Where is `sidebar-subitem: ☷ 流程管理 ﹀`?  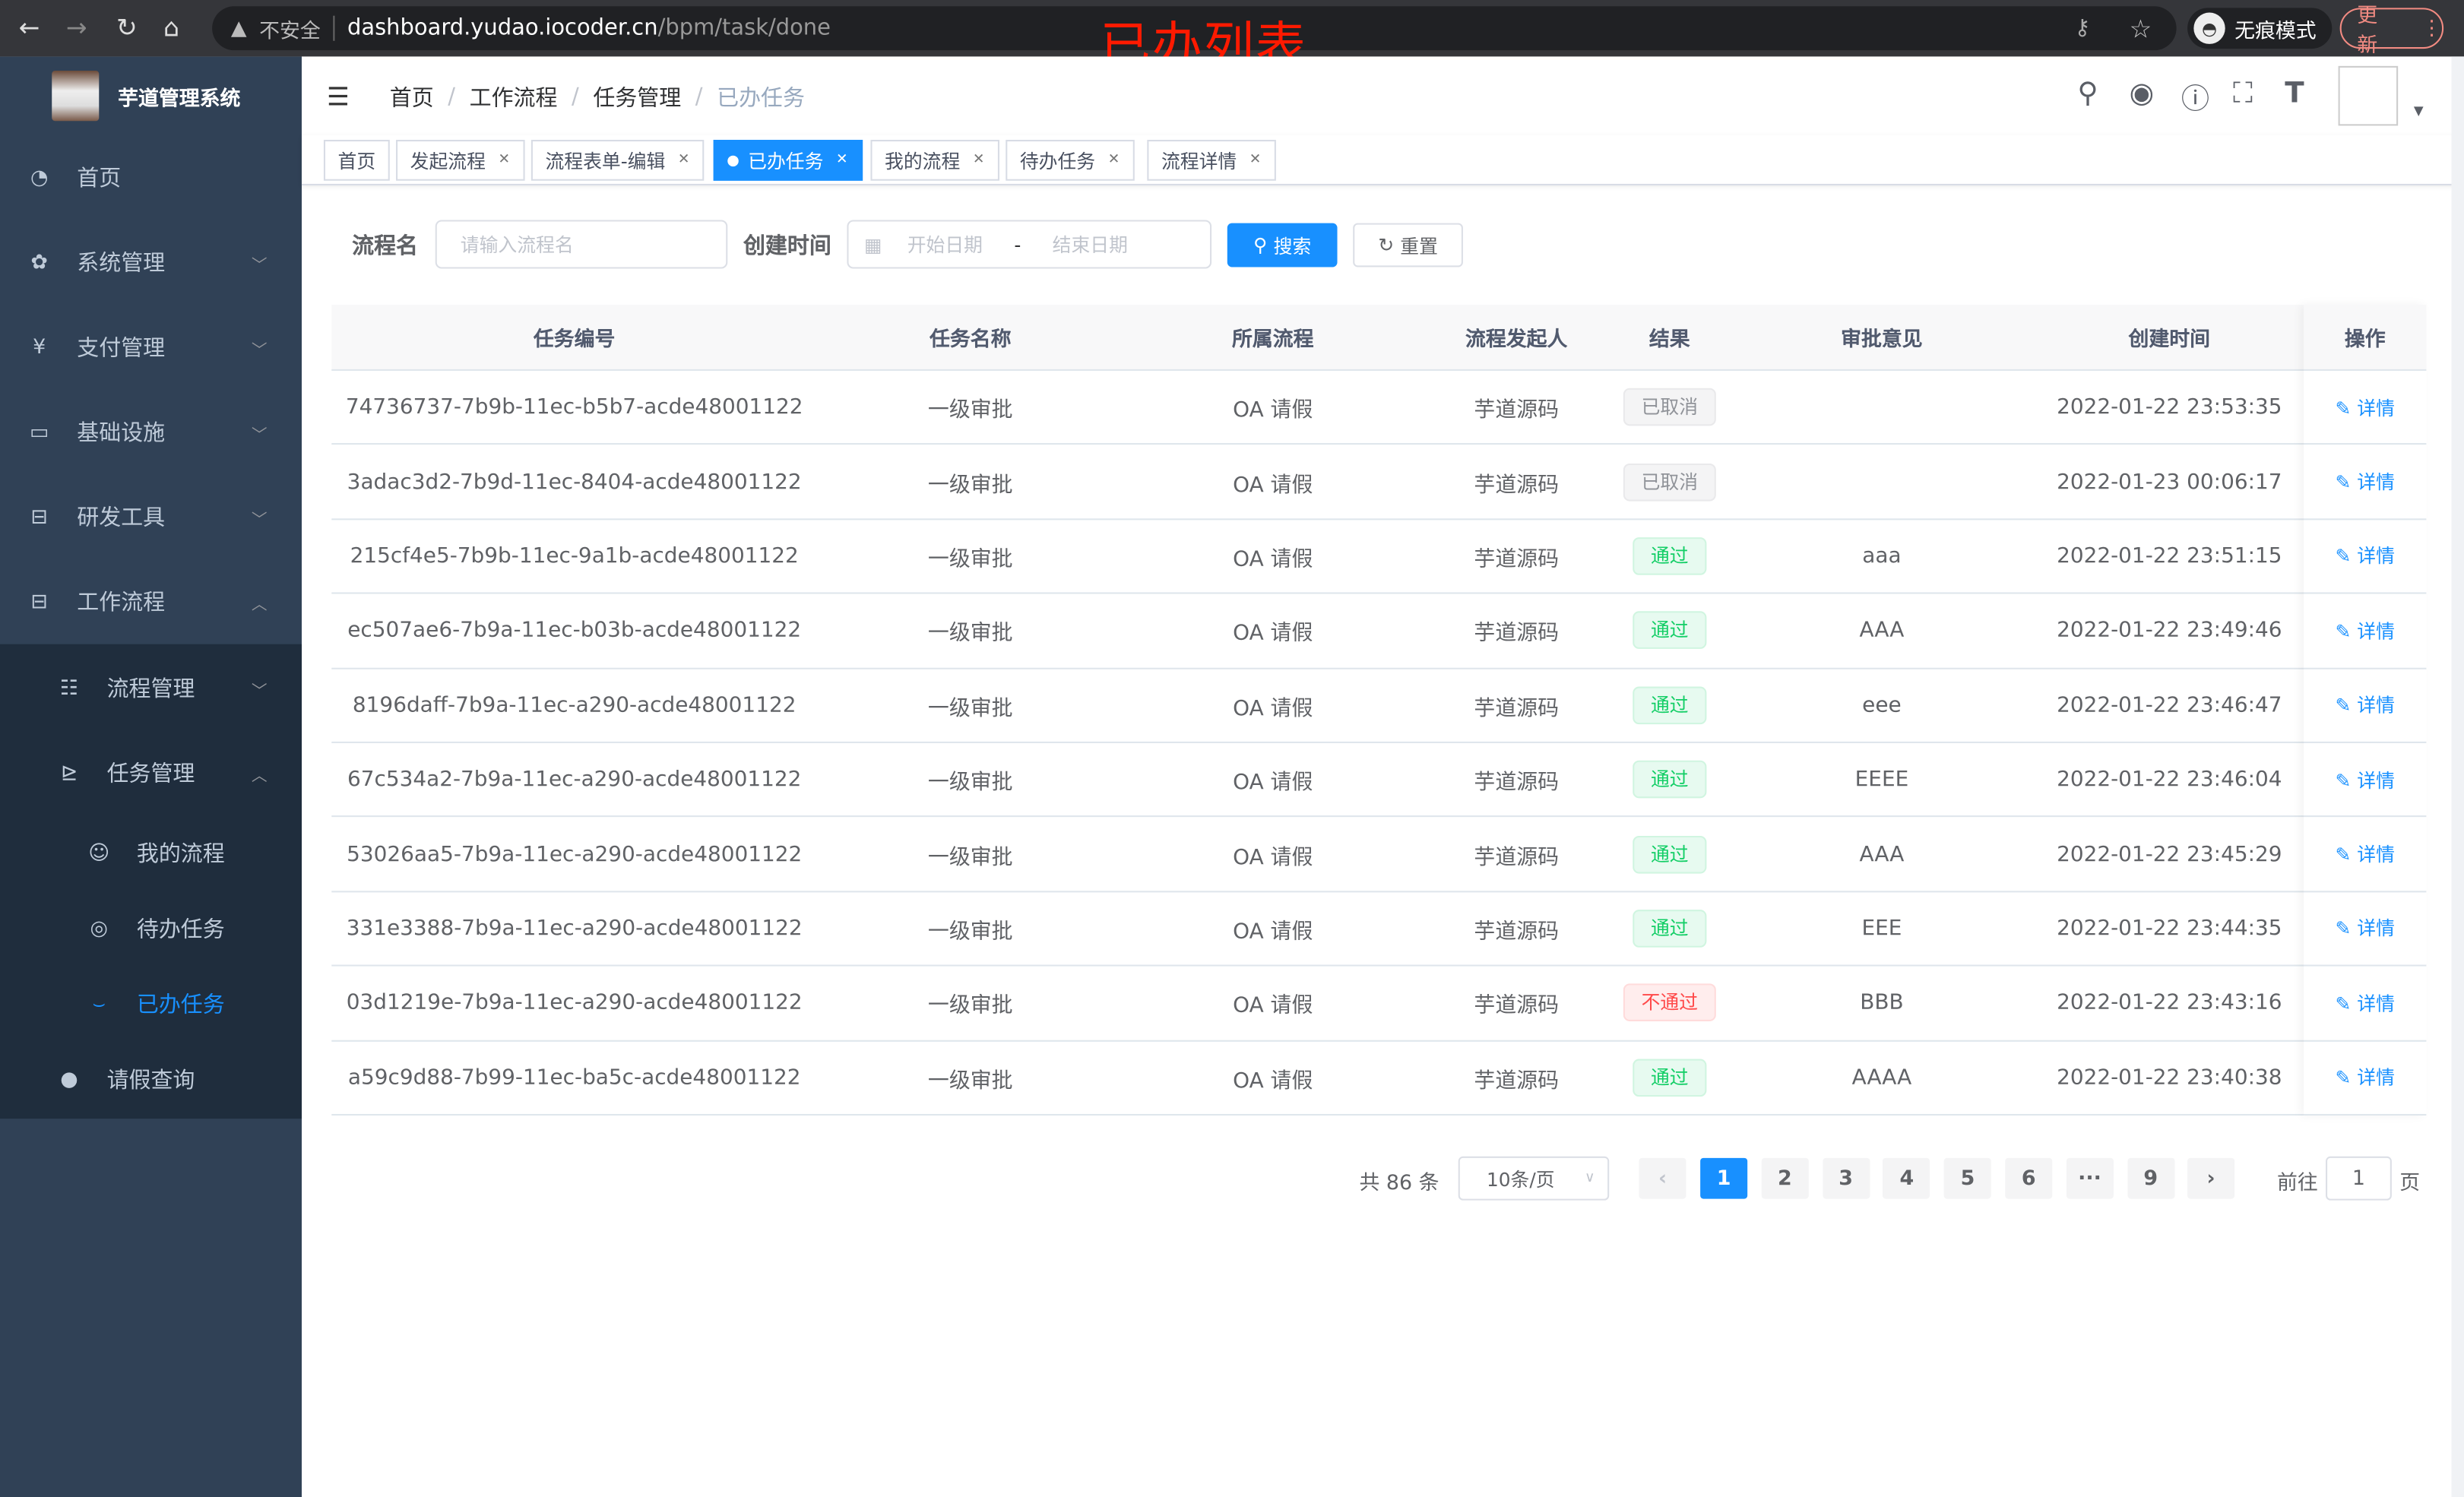 sidebar-subitem: ☷ 流程管理 ﹀ is located at coordinates (151, 688).